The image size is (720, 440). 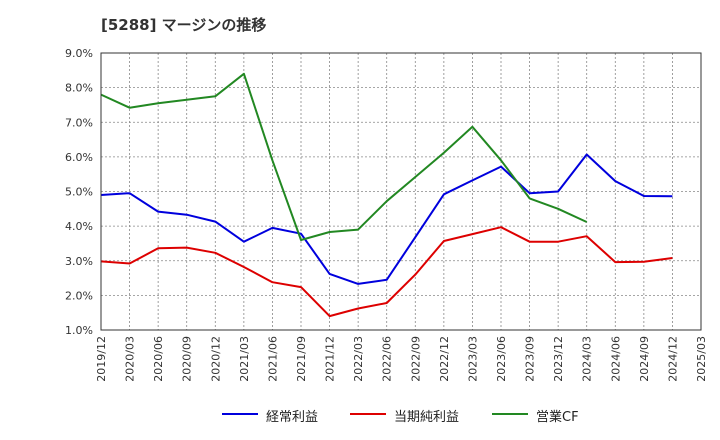 I want to click on y-tick-label: 5.0%, so click(x=79, y=192).